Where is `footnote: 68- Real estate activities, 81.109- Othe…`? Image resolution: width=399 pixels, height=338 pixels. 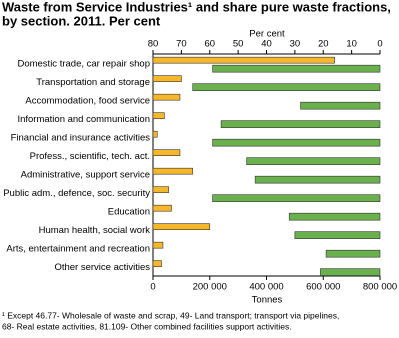
footnote: 68- Real estate activities, 81.109- Othe… is located at coordinates (147, 326).